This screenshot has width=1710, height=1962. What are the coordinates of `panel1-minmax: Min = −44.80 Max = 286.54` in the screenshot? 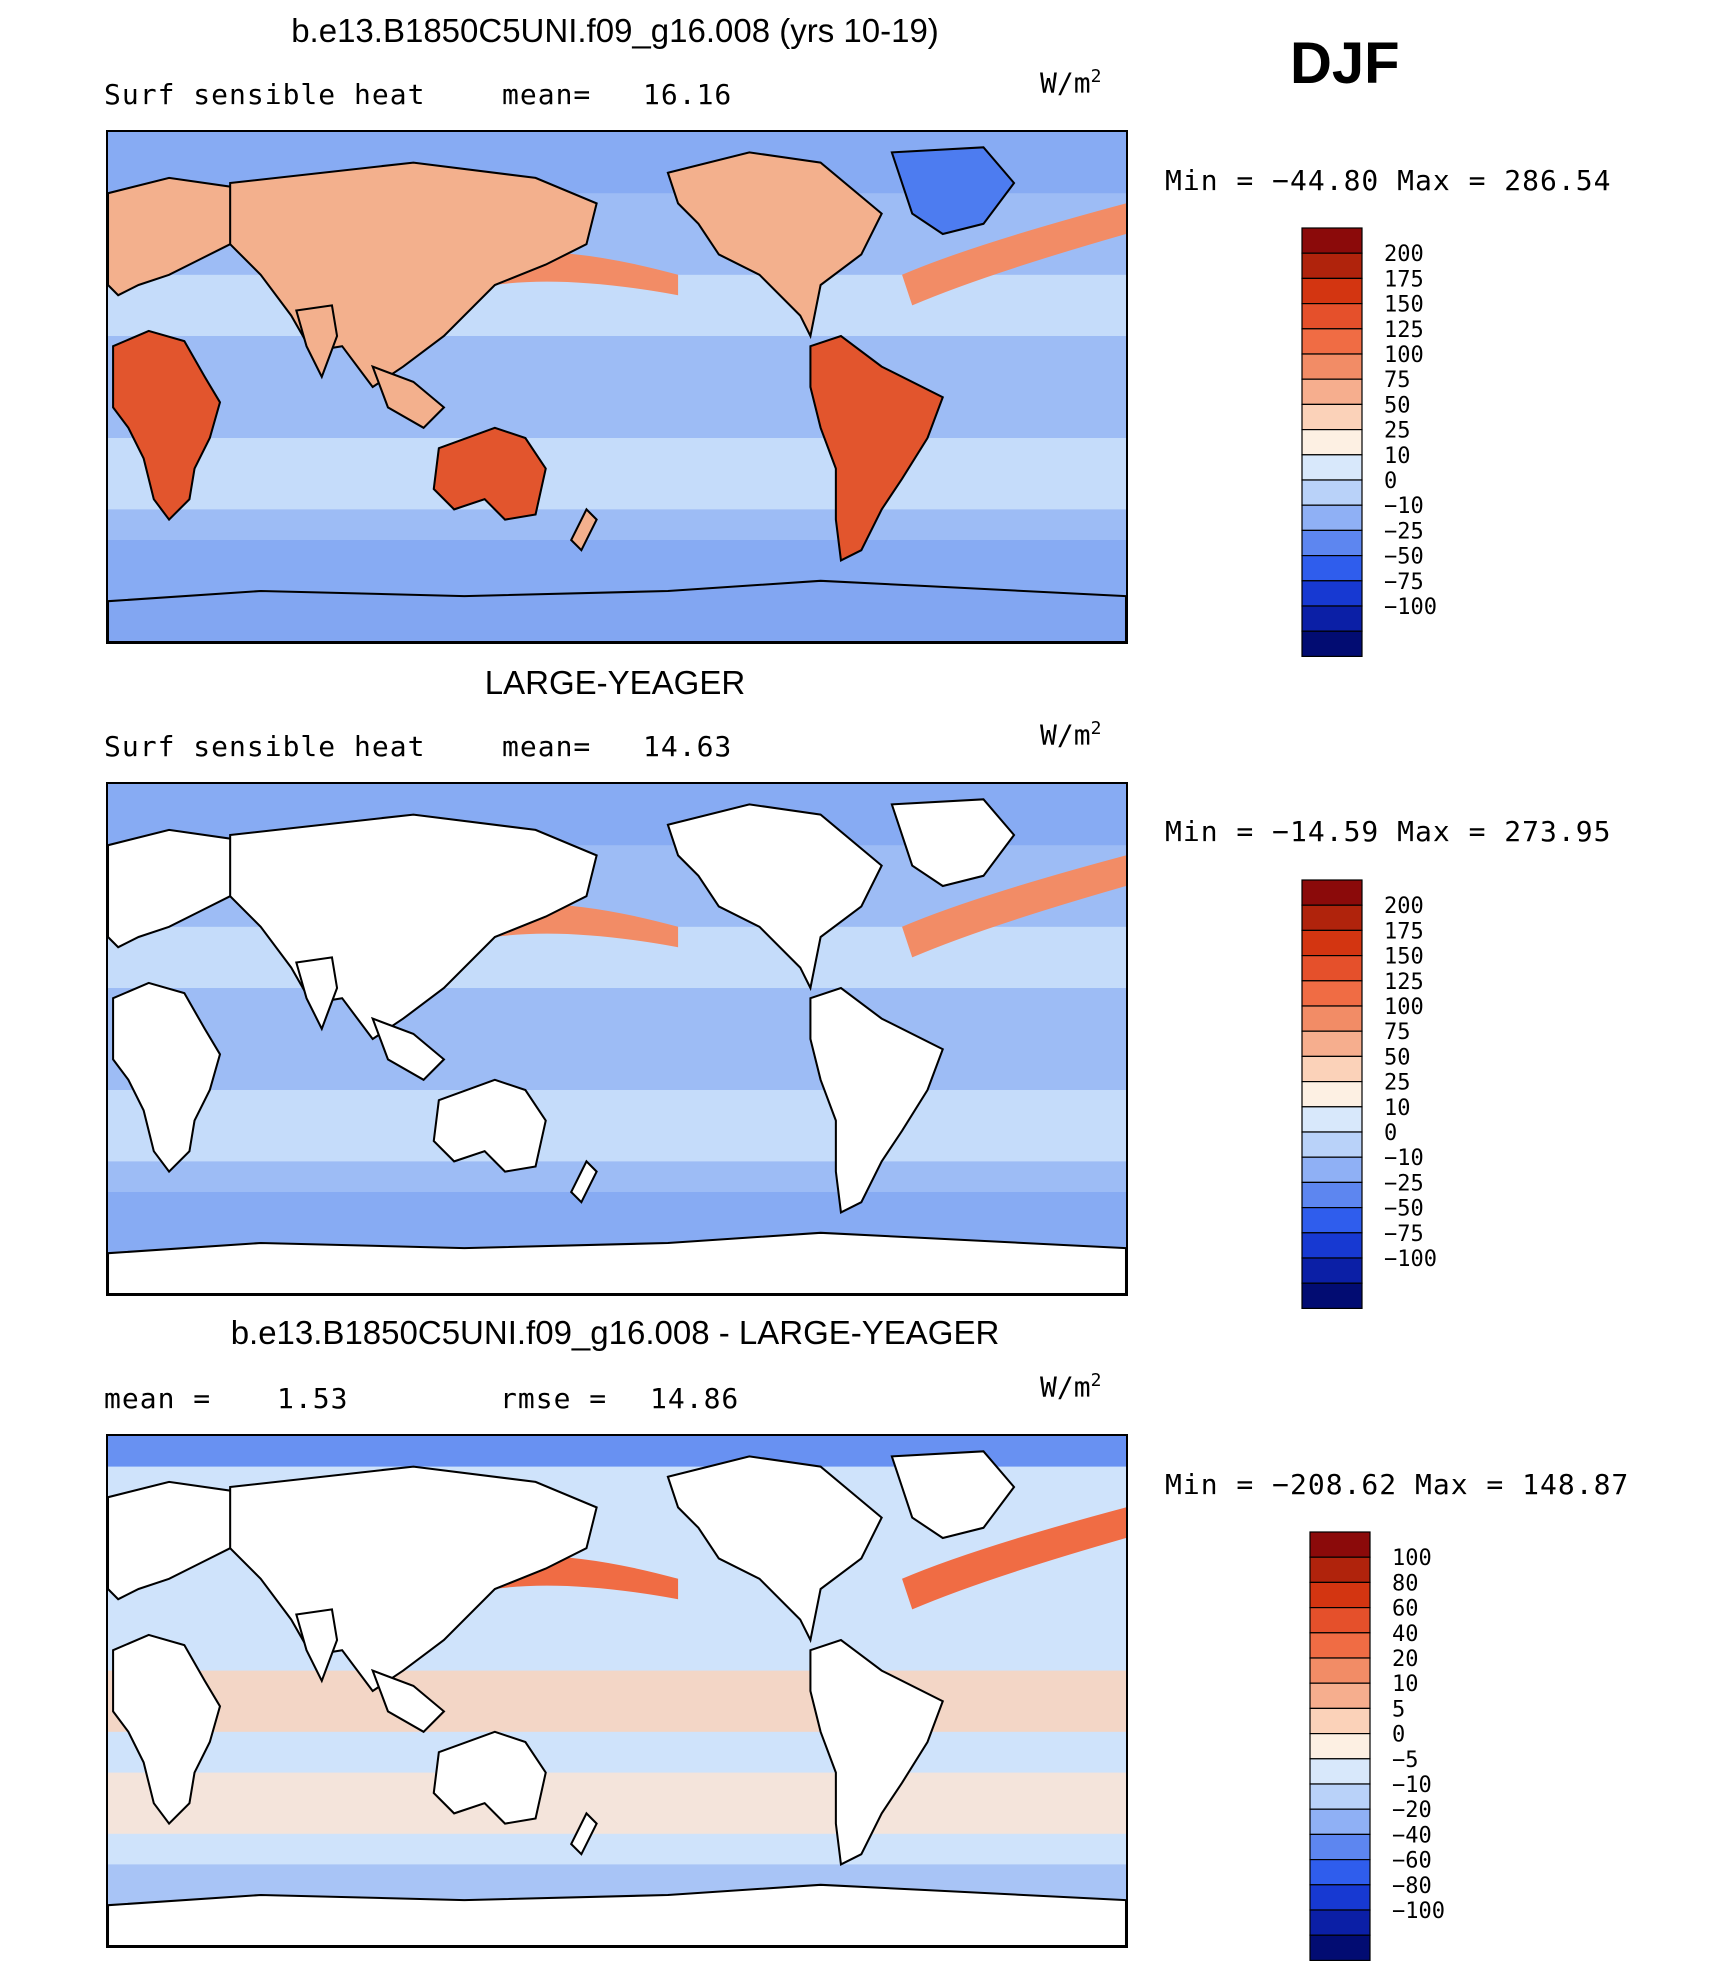 It's located at (1388, 180).